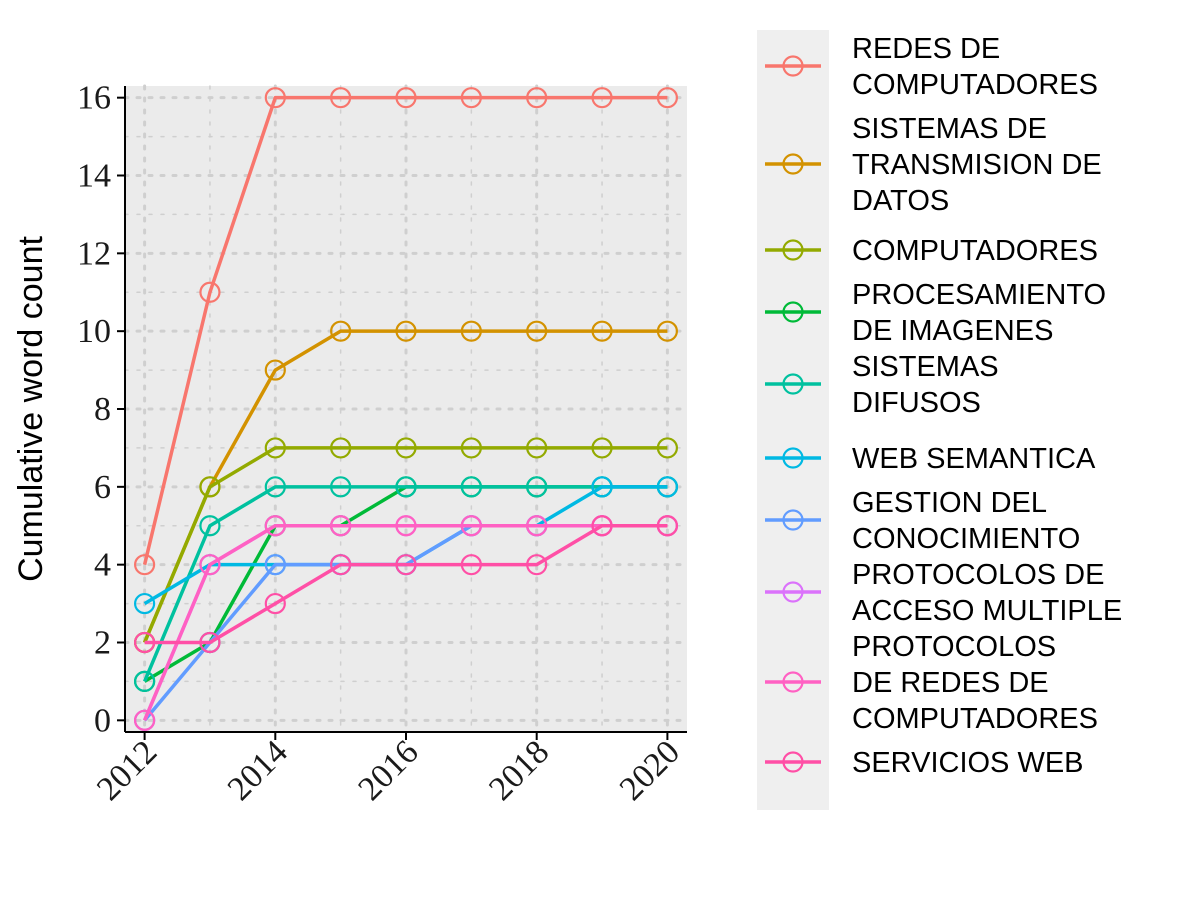 This screenshot has height=900, width=1200. I want to click on legend-label: DE REDES DE, so click(950, 683).